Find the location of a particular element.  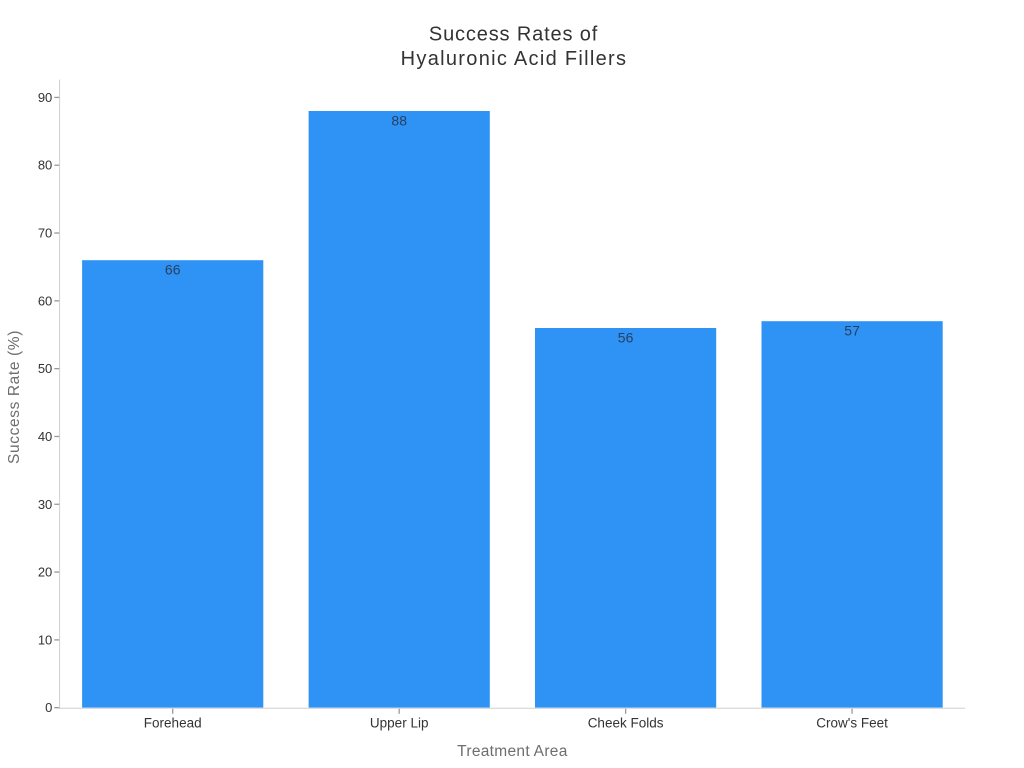

svg-text: Hyaluronic Acid Fillers is located at coordinates (514, 59).